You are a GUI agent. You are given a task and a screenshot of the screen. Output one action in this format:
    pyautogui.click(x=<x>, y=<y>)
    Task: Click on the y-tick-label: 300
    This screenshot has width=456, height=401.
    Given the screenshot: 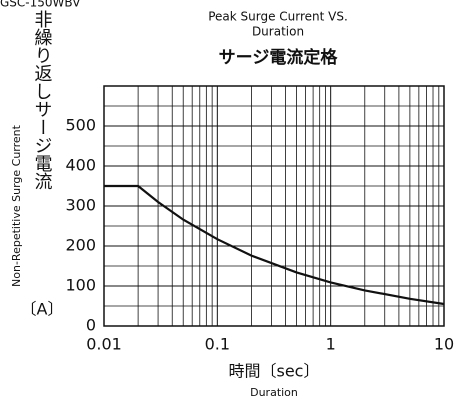 What is the action you would take?
    pyautogui.click(x=80, y=205)
    